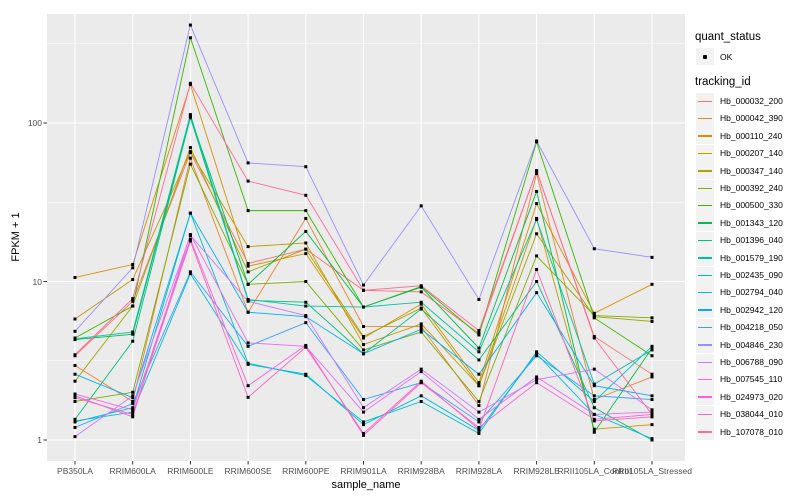  I want to click on x-tick-label: RRIM928BA, so click(421, 471).